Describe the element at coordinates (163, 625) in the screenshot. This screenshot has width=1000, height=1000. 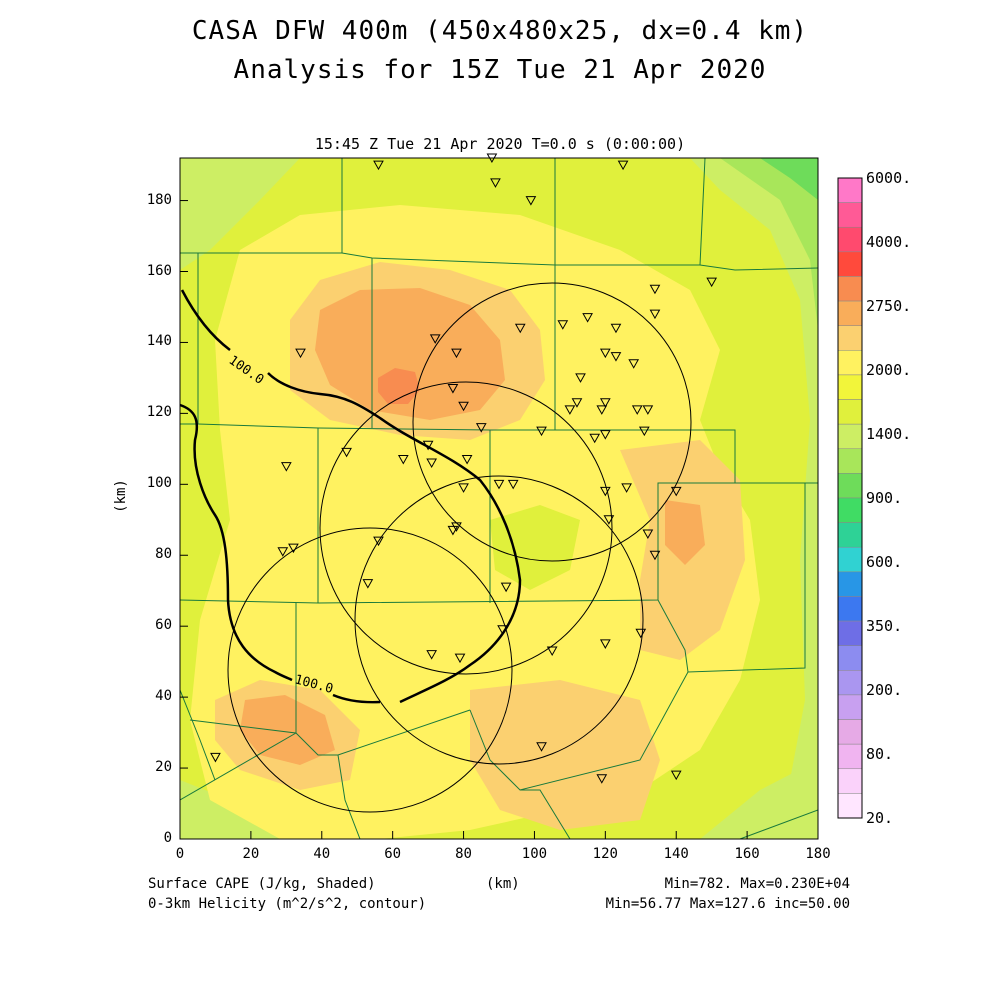
I see `y-tick-label: 60` at that location.